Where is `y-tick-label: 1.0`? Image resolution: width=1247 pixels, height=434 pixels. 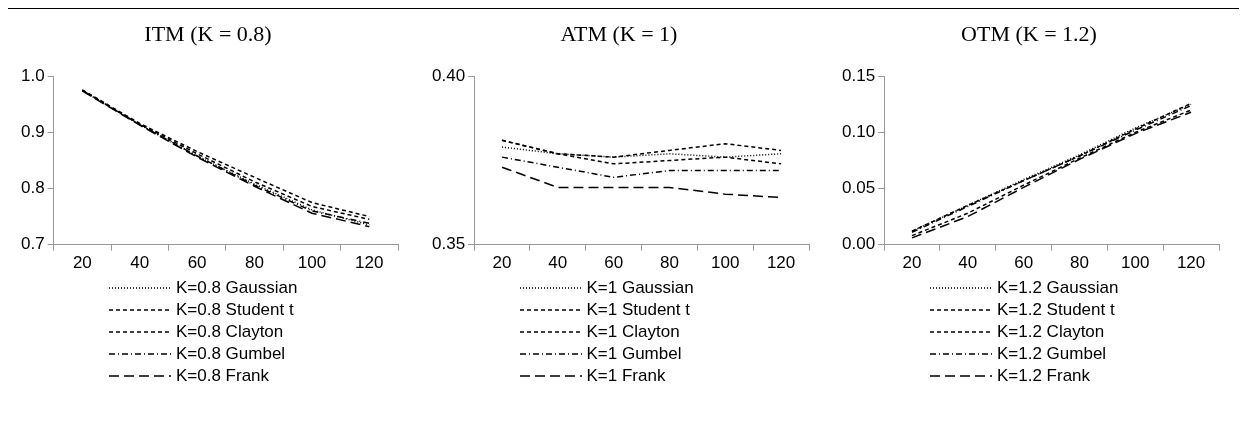
y-tick-label: 1.0 is located at coordinates (32, 76).